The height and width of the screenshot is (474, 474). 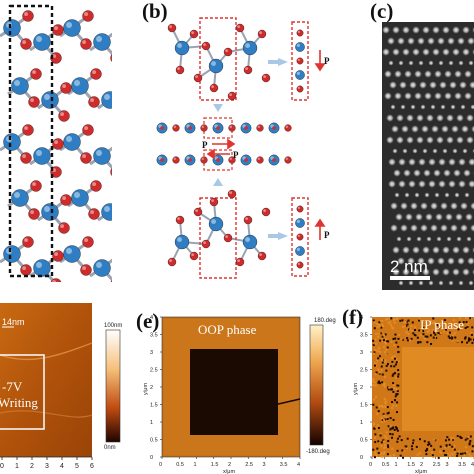 I want to click on afm-x-tick: 6, so click(x=92, y=466).